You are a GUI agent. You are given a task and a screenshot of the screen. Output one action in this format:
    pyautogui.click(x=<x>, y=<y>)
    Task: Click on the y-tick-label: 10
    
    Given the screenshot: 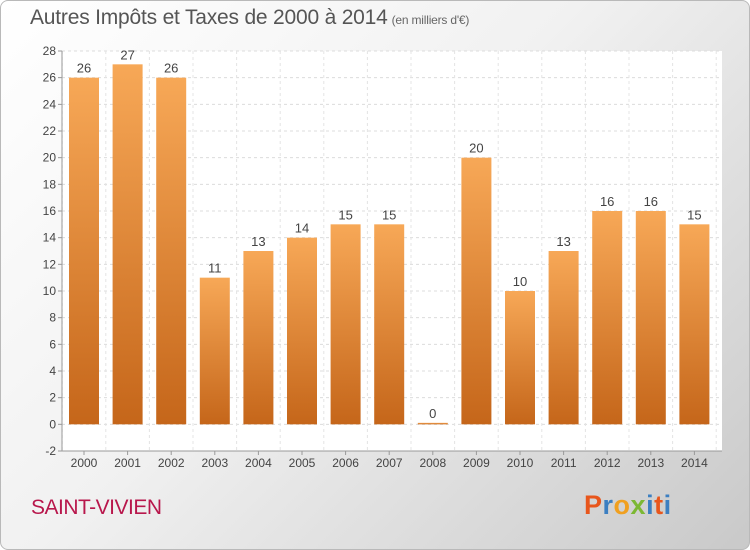 What is the action you would take?
    pyautogui.click(x=50, y=291)
    